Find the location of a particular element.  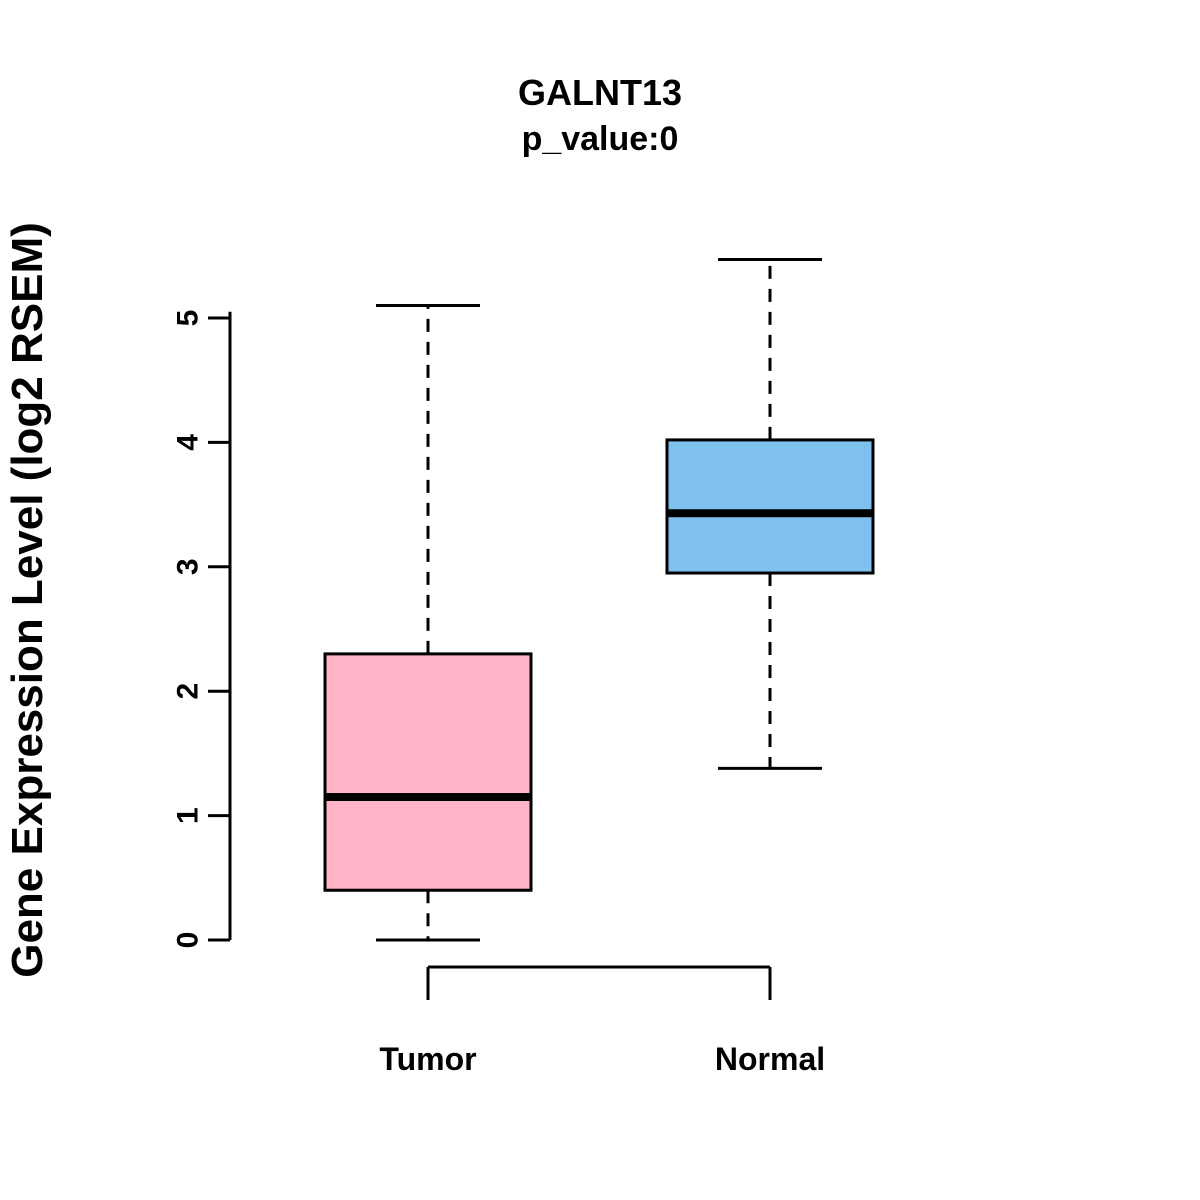

y-tick-label: 3 is located at coordinates (188, 566).